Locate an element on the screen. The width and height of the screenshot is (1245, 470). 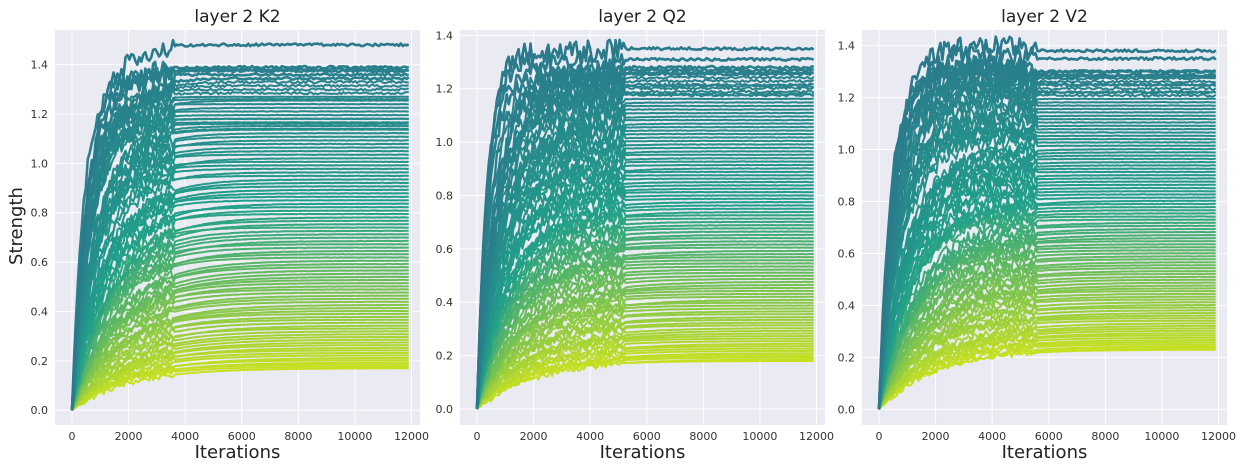
chart-title: layer 2 Q2 is located at coordinates (642, 17).